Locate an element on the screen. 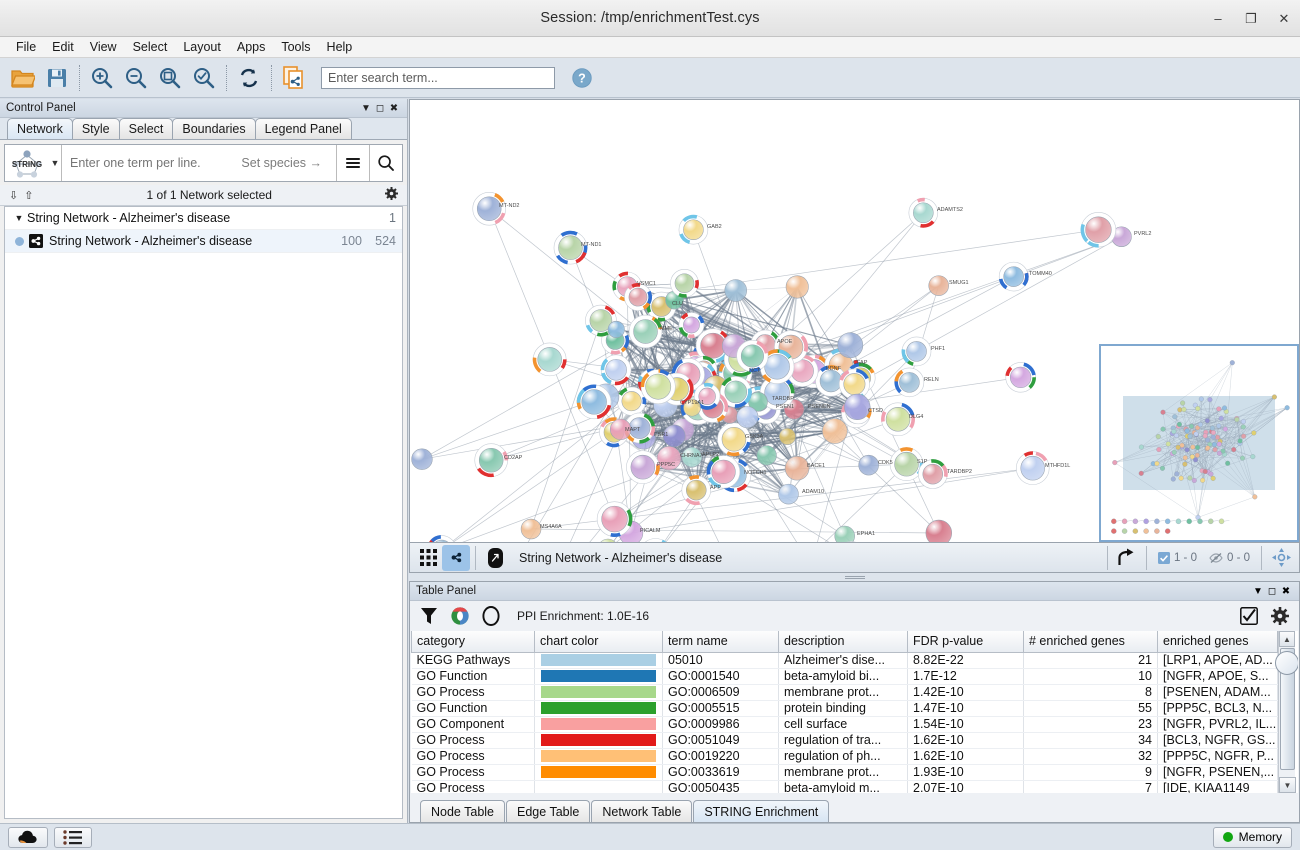 This screenshot has height=850, width=1300. menu-tools: Tools is located at coordinates (296, 47).